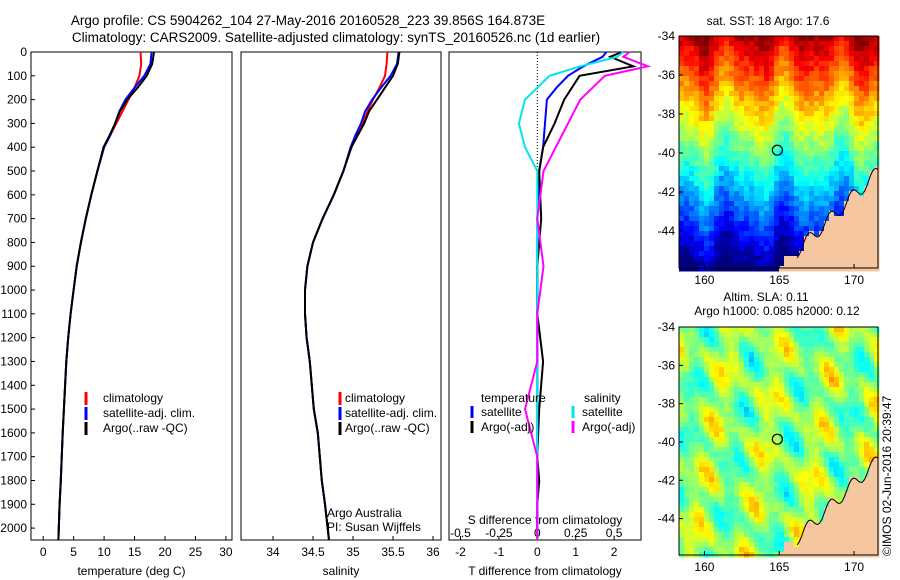 This screenshot has height=580, width=900. Describe the element at coordinates (13, 504) in the screenshot. I see `y-tick-label: 1900` at that location.